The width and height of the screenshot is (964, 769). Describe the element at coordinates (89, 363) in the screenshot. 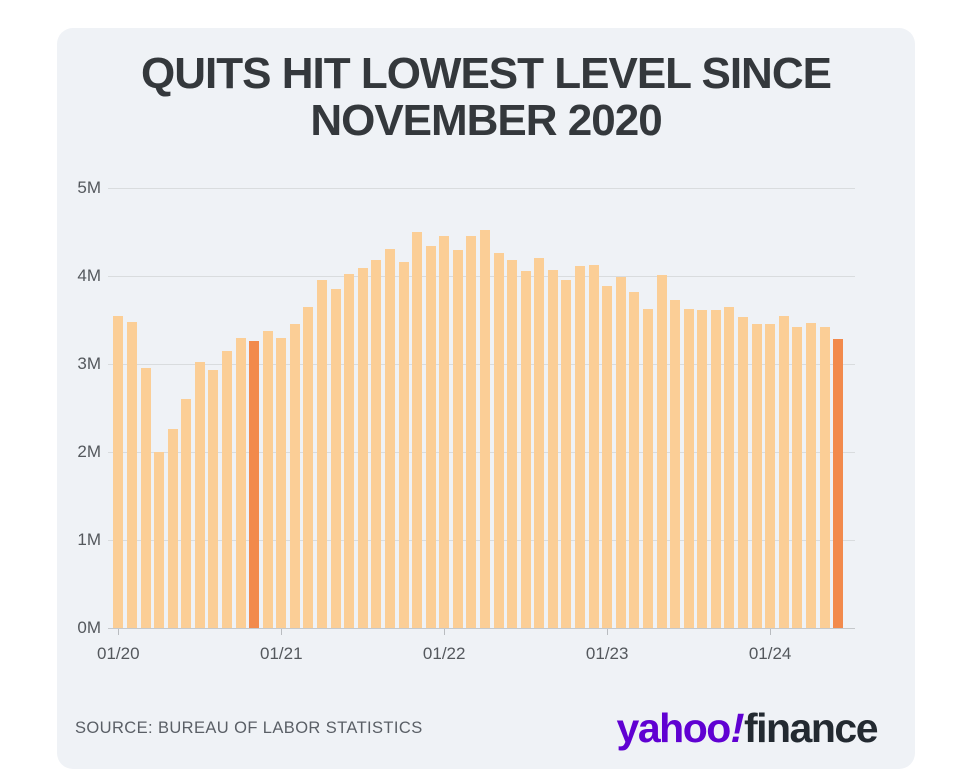

I see `y-axis-label-3M: 3M` at that location.